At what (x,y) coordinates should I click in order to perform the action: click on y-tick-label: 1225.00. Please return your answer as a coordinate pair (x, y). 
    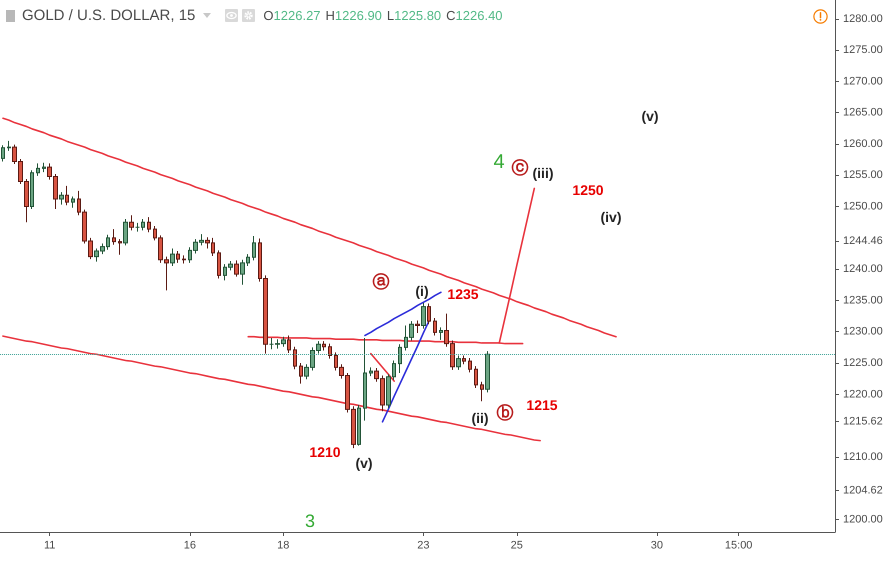
    Looking at the image, I should click on (863, 363).